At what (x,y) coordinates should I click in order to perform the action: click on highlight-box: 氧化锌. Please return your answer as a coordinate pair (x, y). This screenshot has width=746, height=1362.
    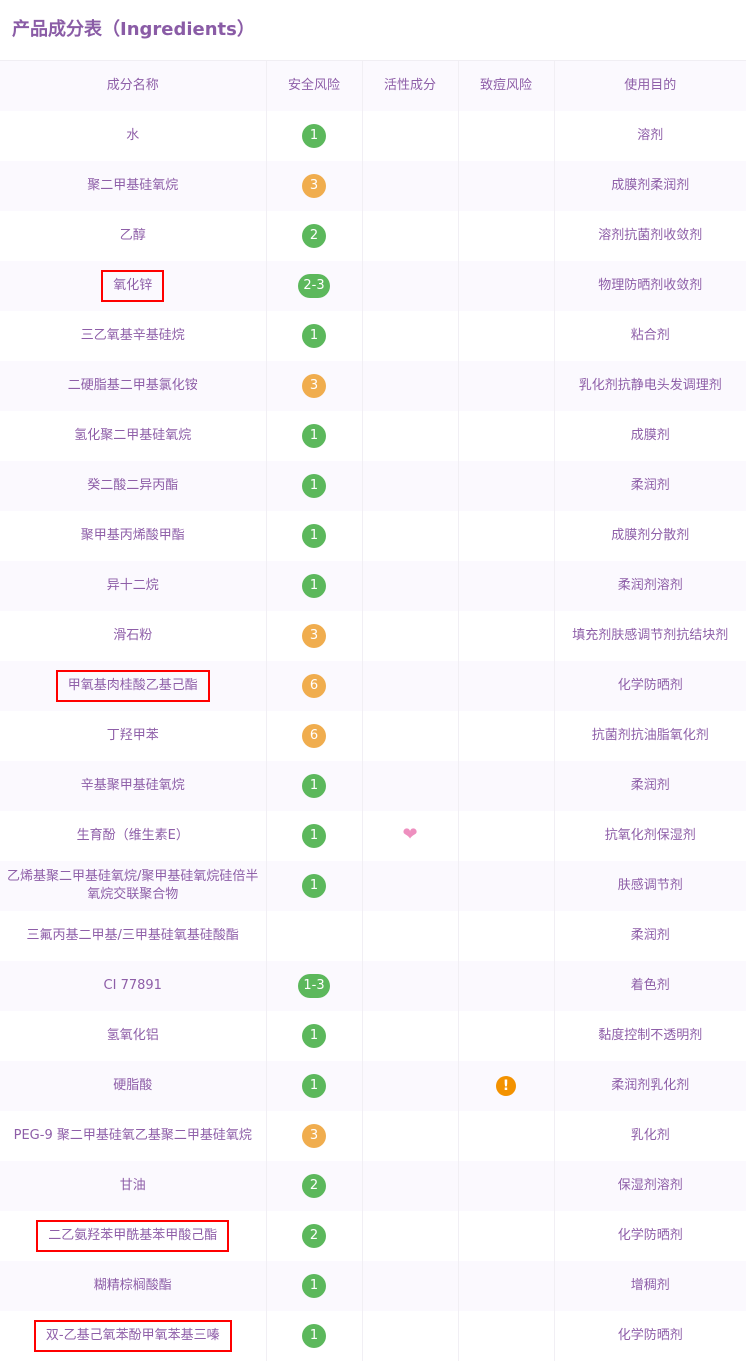
    Looking at the image, I should click on (133, 286).